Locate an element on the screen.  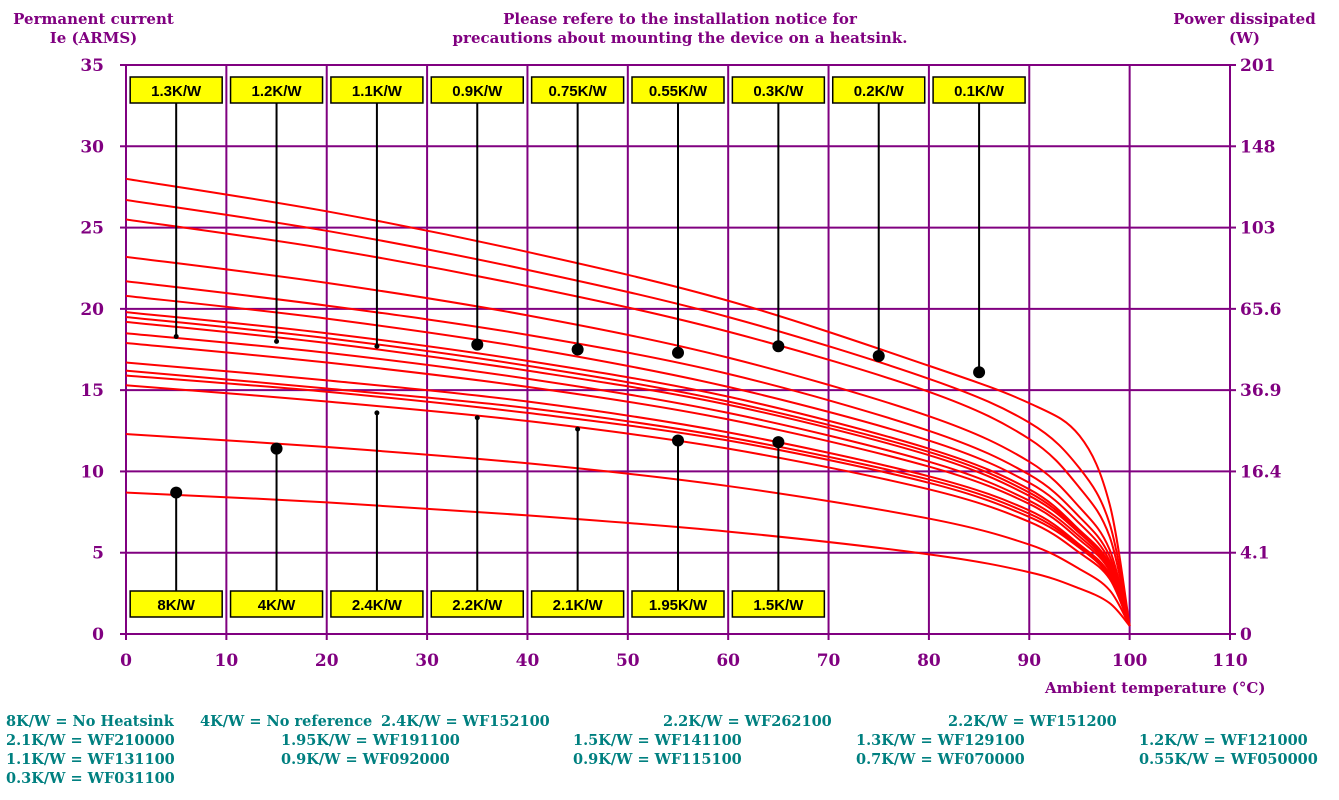
left-axis-title-line1: Permanent current is located at coordinates (93, 19).